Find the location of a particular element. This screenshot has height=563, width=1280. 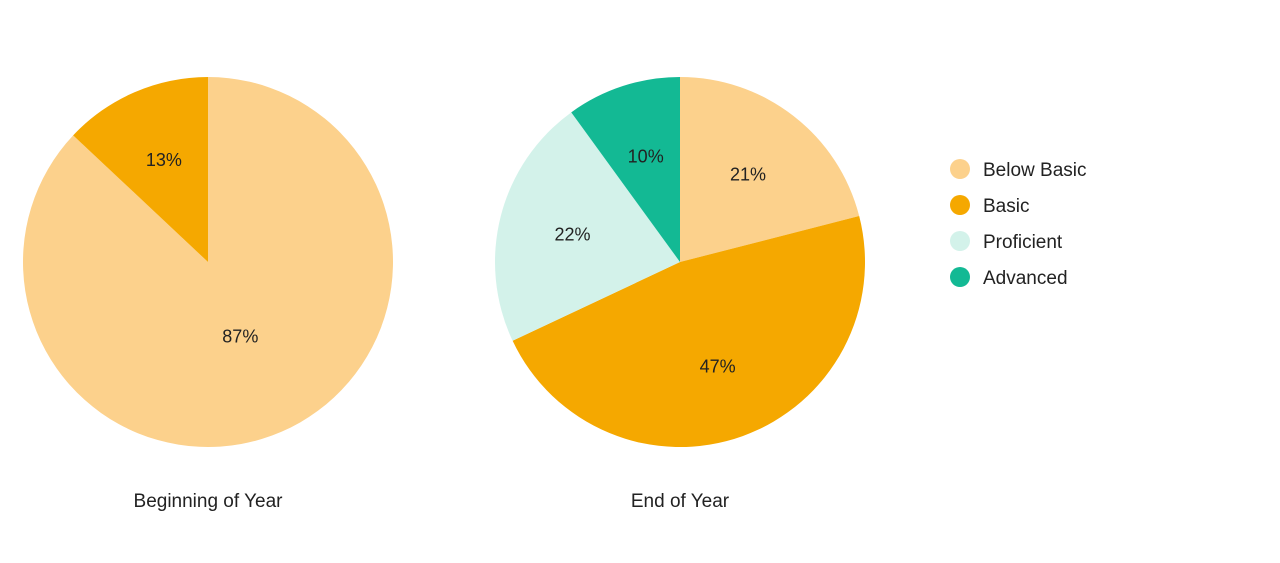

pie-1-label-basic: 13% is located at coordinates (164, 160).